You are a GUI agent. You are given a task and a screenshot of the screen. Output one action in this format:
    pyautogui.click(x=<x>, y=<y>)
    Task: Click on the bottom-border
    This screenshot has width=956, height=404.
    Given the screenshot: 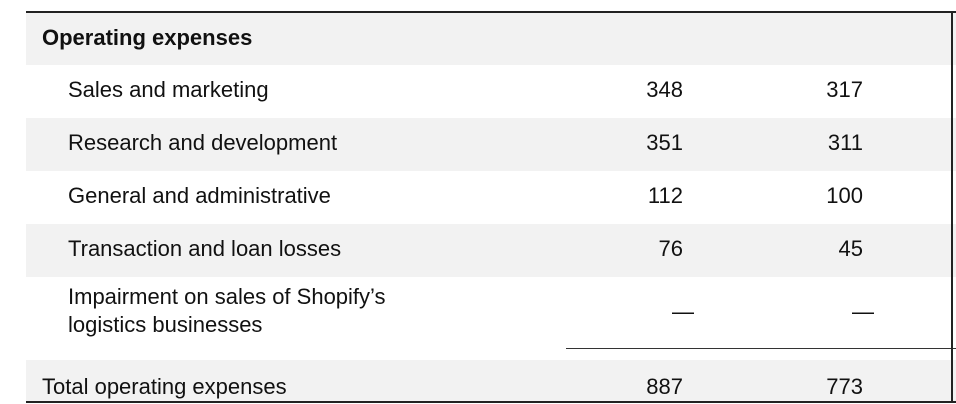 What is the action you would take?
    pyautogui.click(x=491, y=402)
    